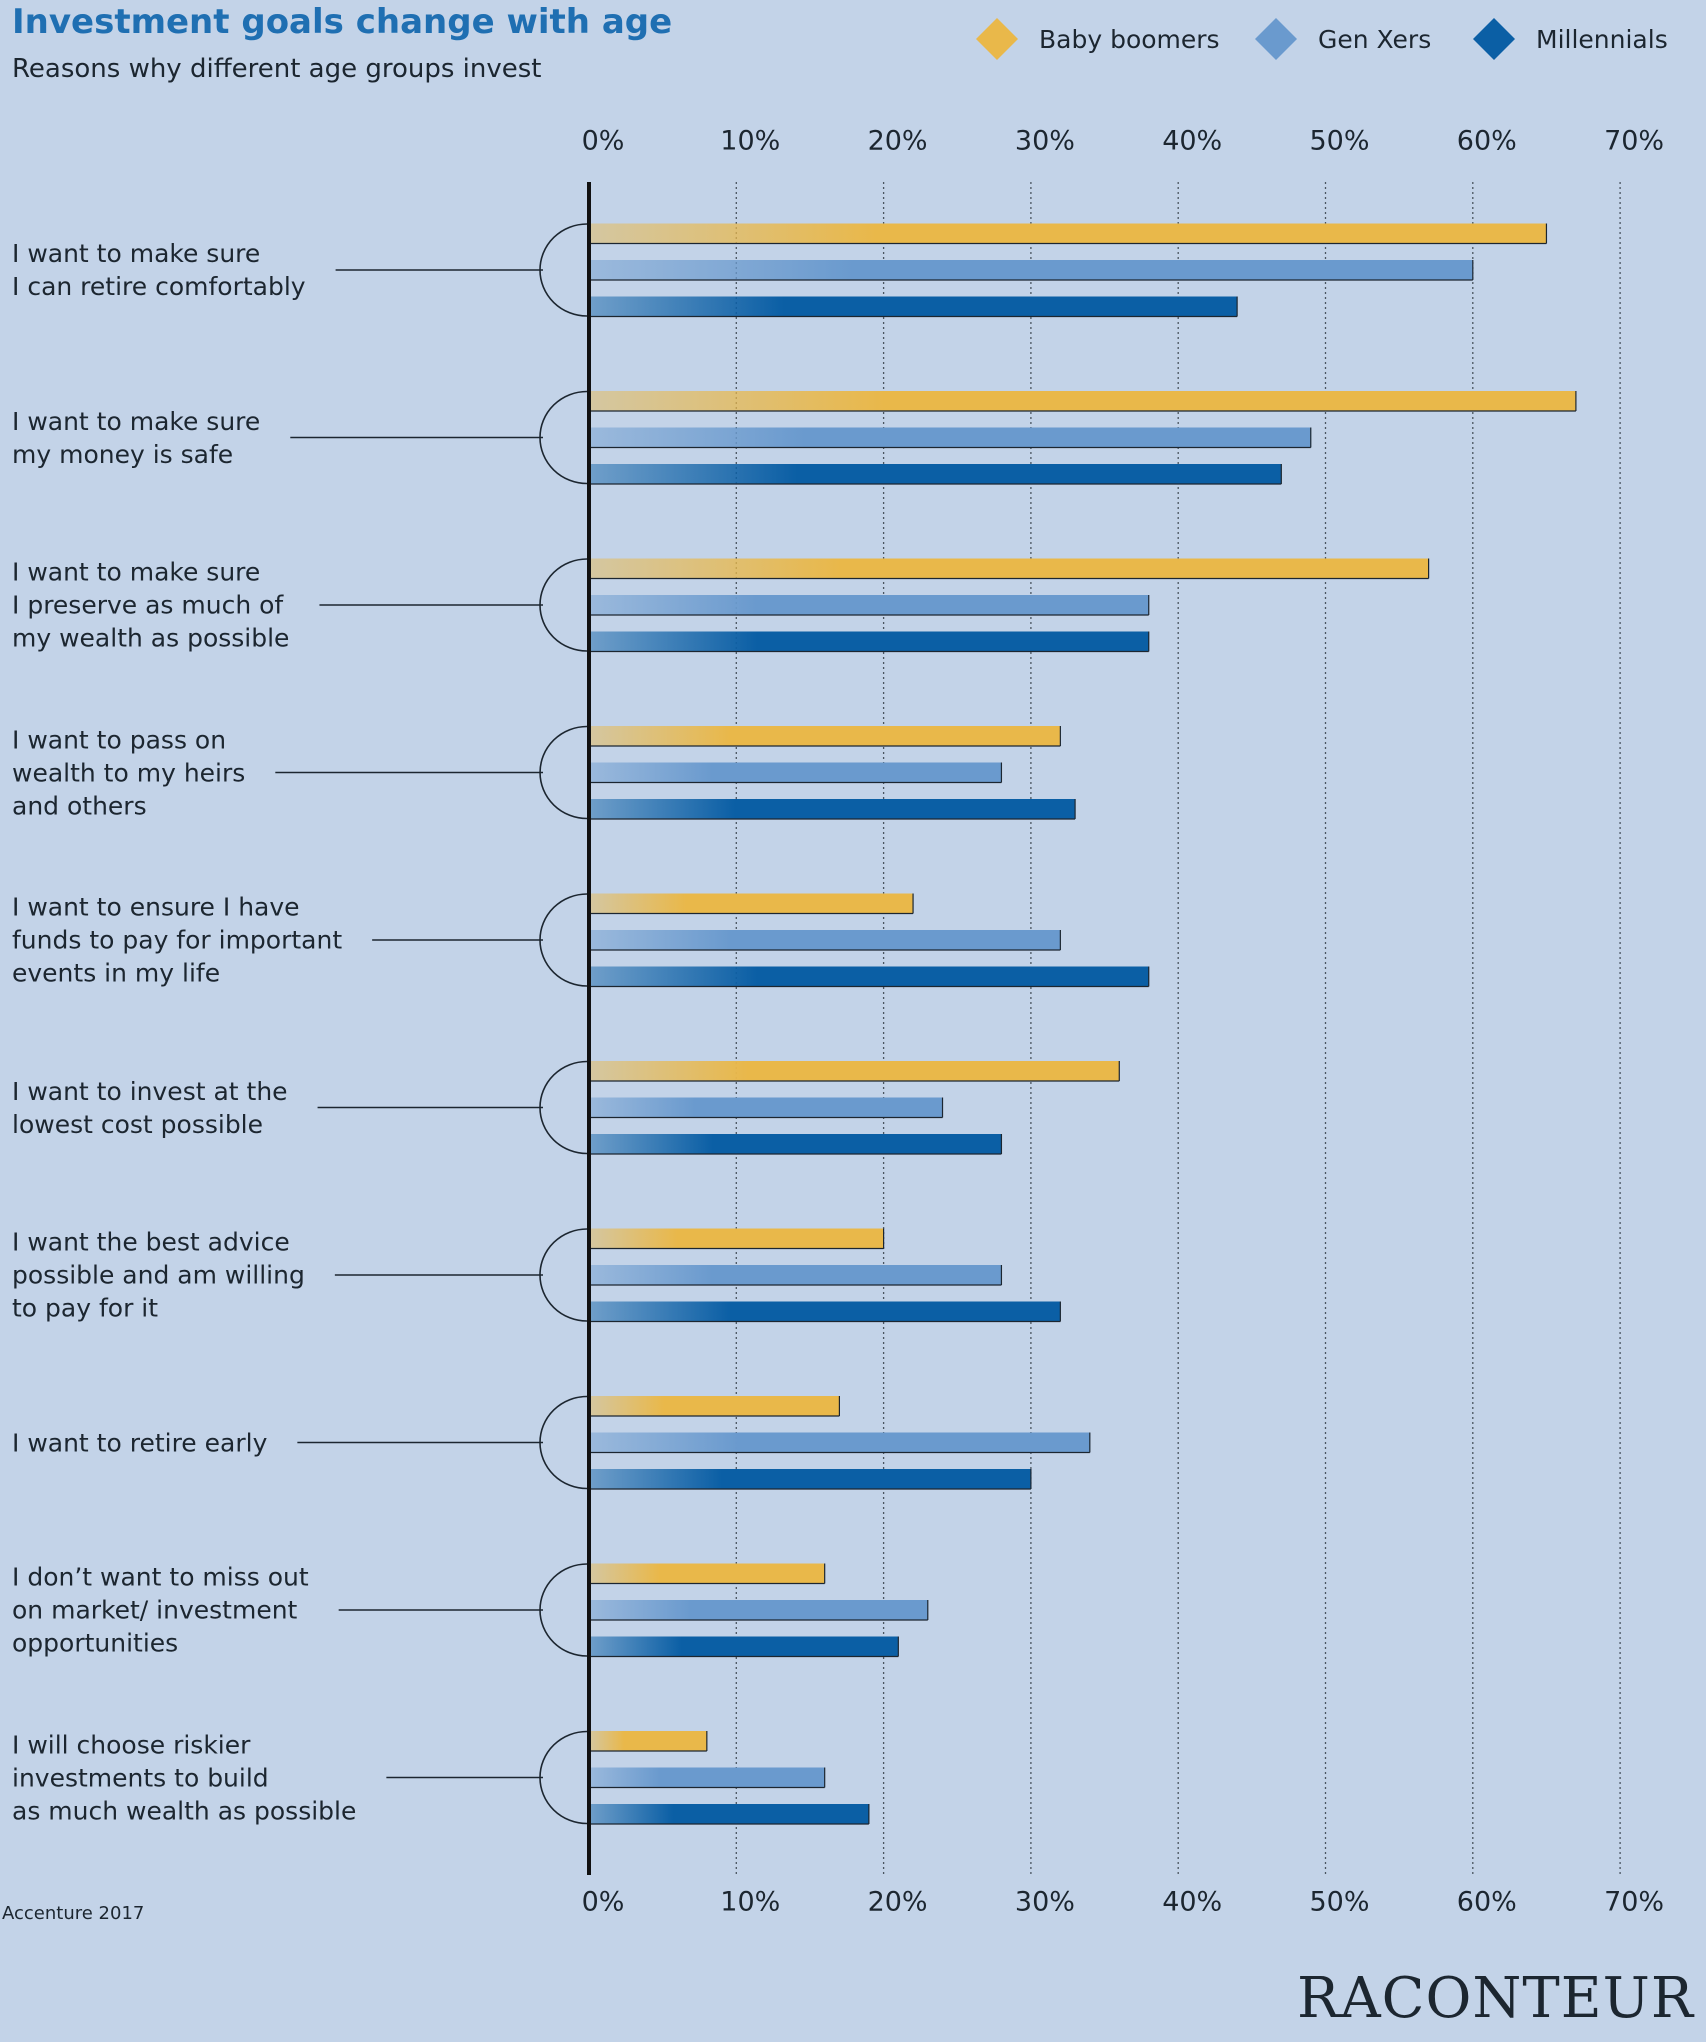 Image resolution: width=1706 pixels, height=2042 pixels. Describe the element at coordinates (140, 1442) in the screenshot. I see `category-label: I want to retire early` at that location.